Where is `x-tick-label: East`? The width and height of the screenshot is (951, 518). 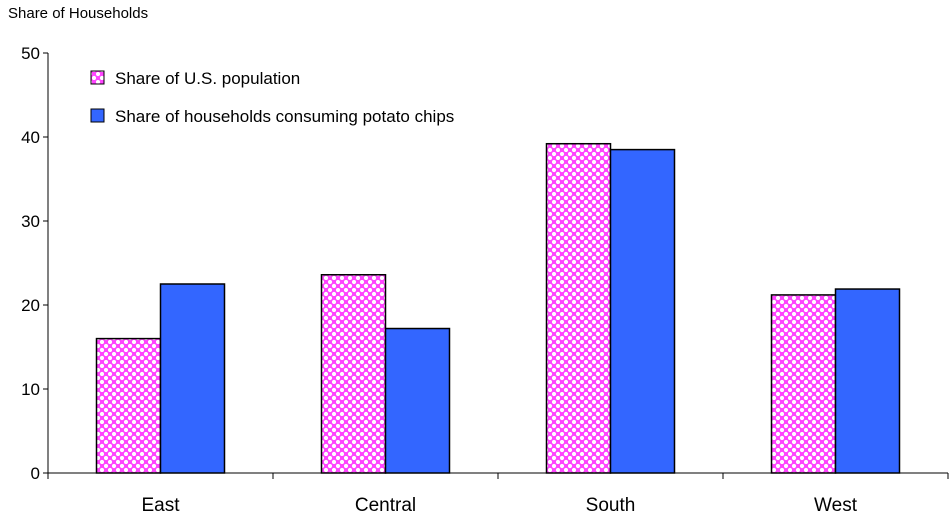
x-tick-label: East is located at coordinates (160, 505).